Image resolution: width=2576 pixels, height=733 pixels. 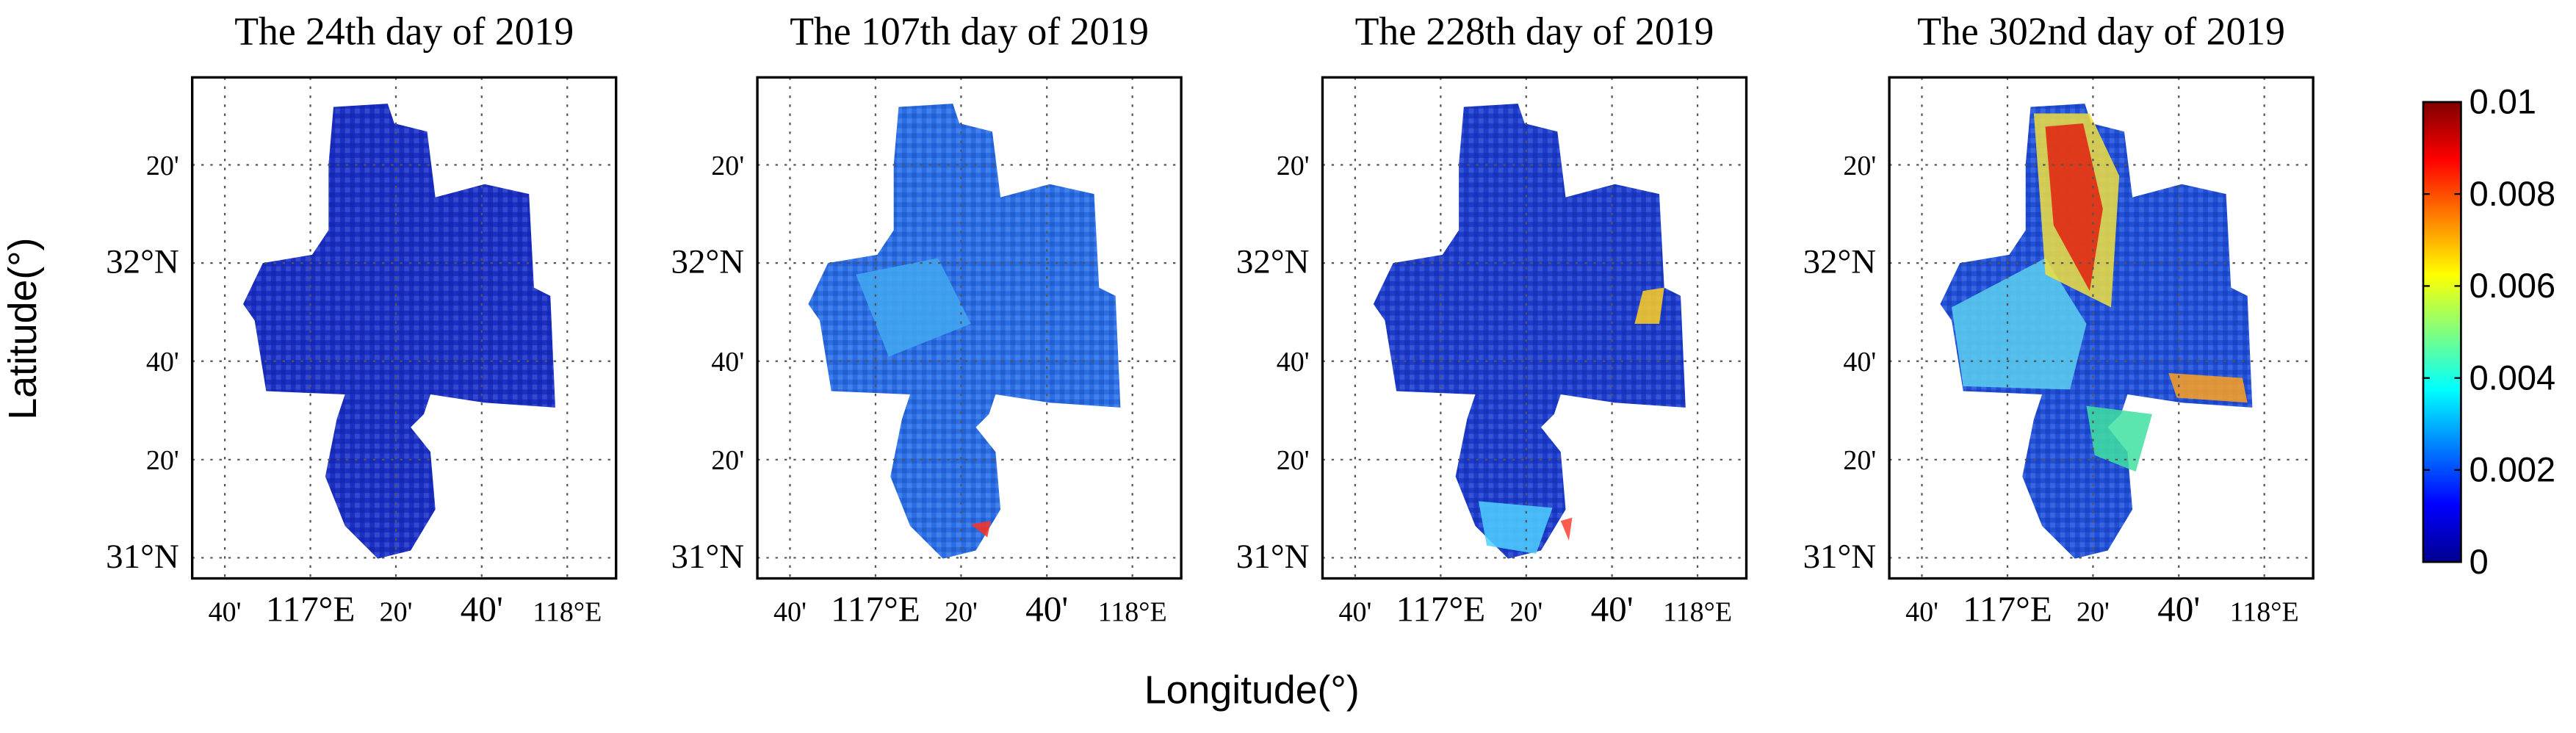 I want to click on colorbar-tick-label: 0.004, so click(x=2512, y=377).